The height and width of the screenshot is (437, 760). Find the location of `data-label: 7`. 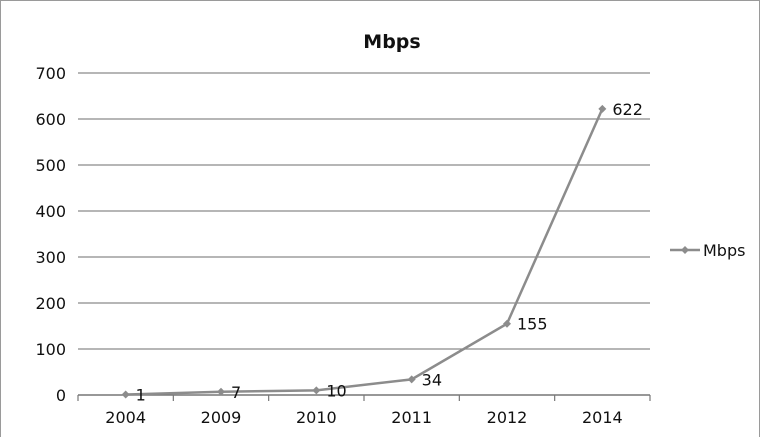

data-label: 7 is located at coordinates (236, 392).